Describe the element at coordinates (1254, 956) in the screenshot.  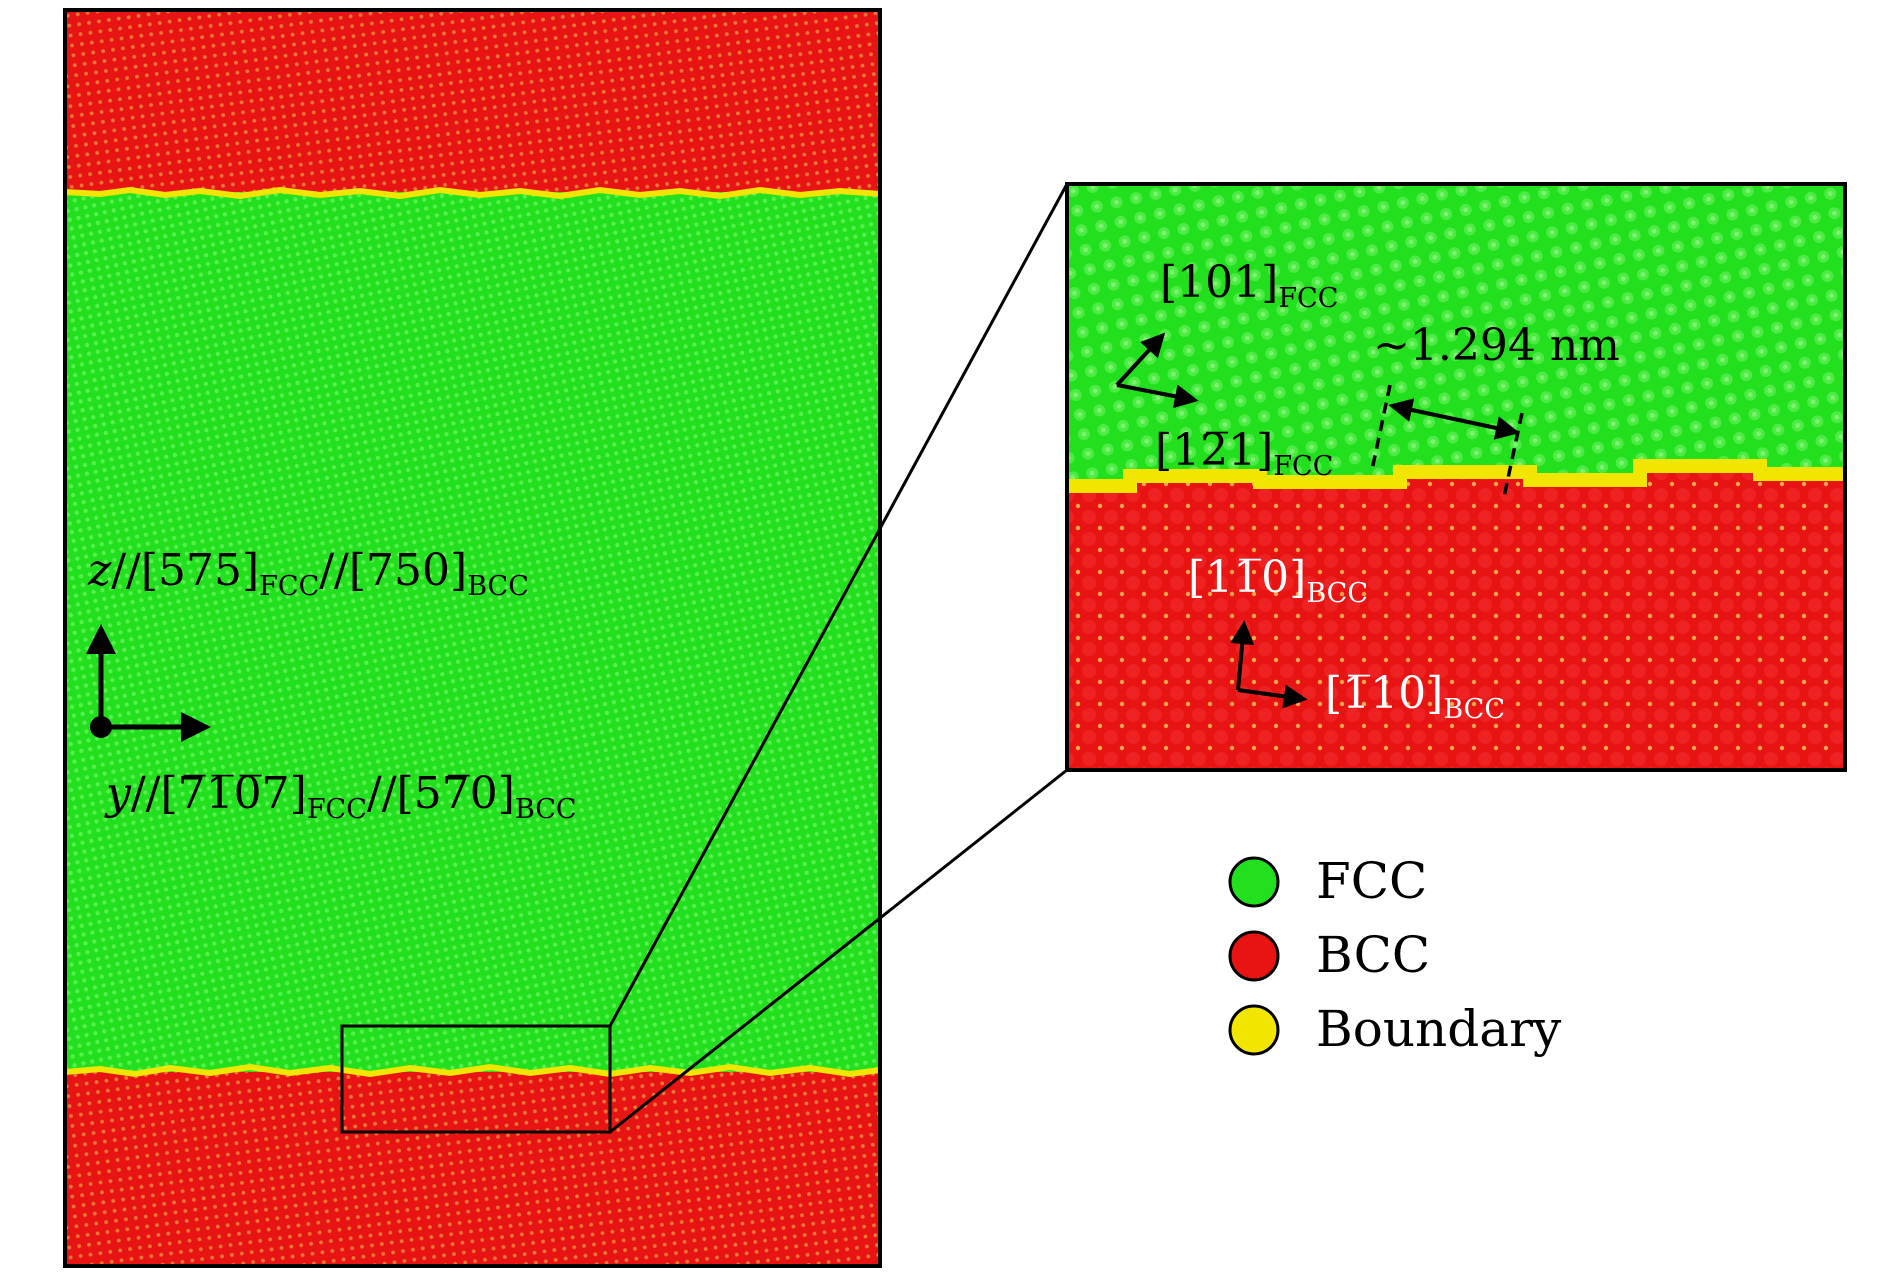
I see `legend-marker-bcc` at that location.